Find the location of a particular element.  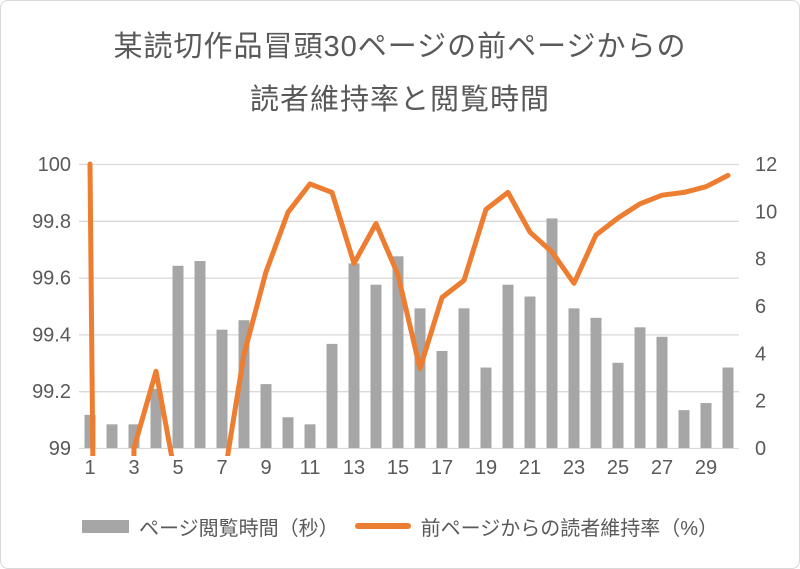

right-axis-tick-label-0: 0 is located at coordinates (760, 449).